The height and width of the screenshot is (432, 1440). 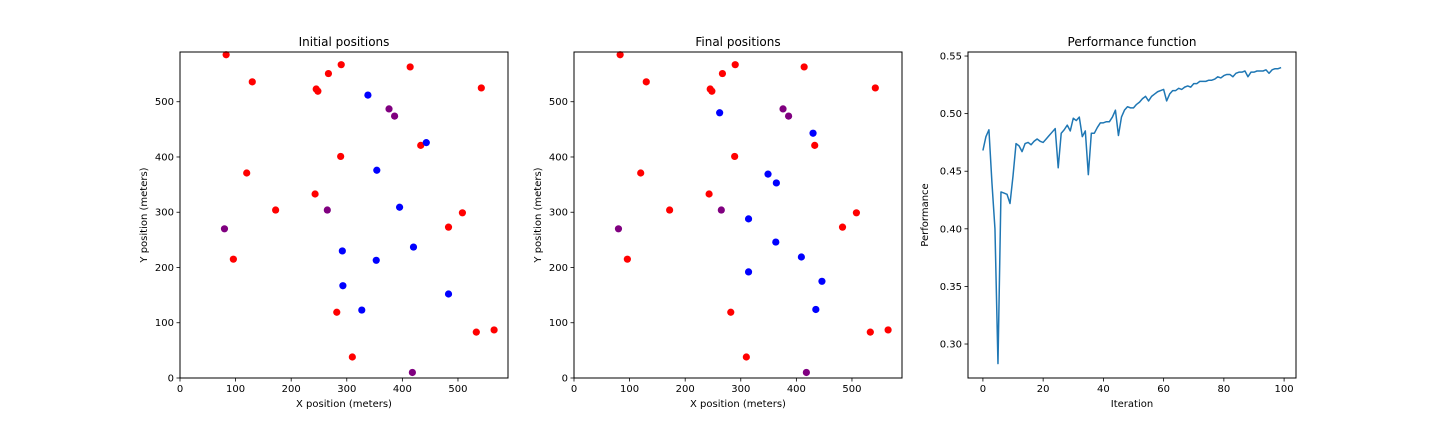 I want to click on x-axis-label: Iteration, so click(x=1132, y=404).